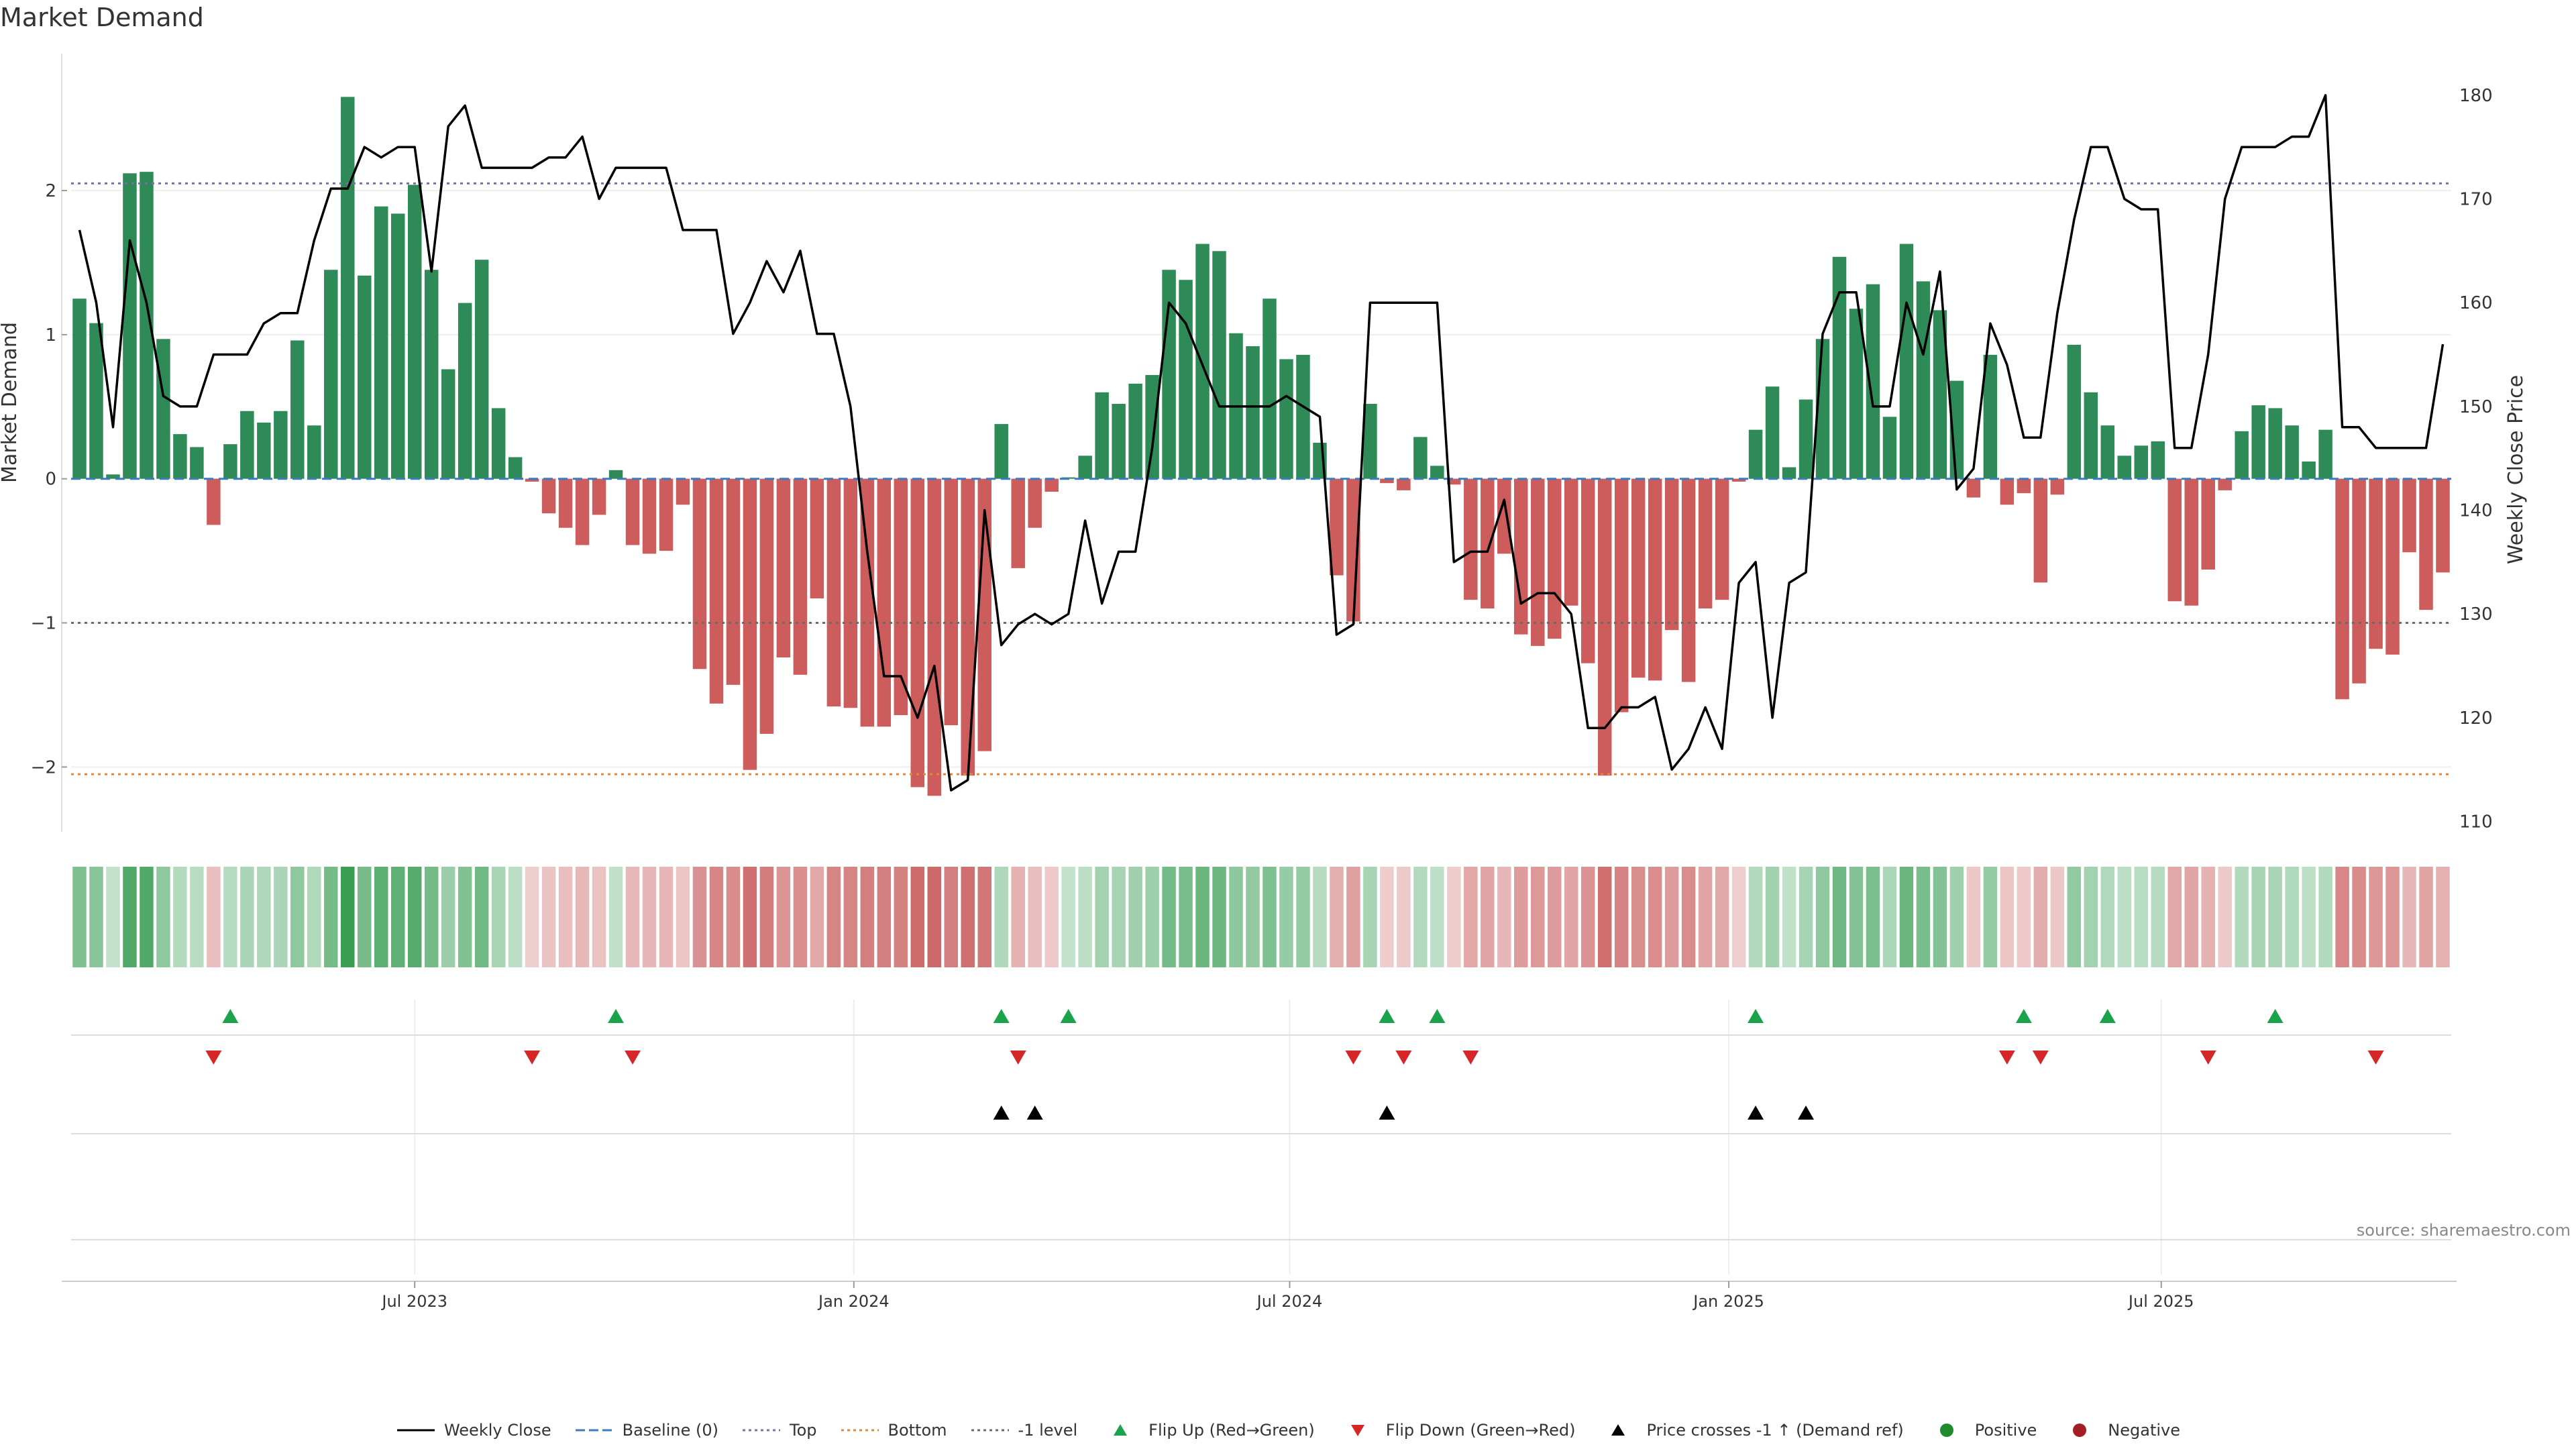 Image resolution: width=2576 pixels, height=1449 pixels. I want to click on legend-item-positive_dot: Positive, so click(1982, 1430).